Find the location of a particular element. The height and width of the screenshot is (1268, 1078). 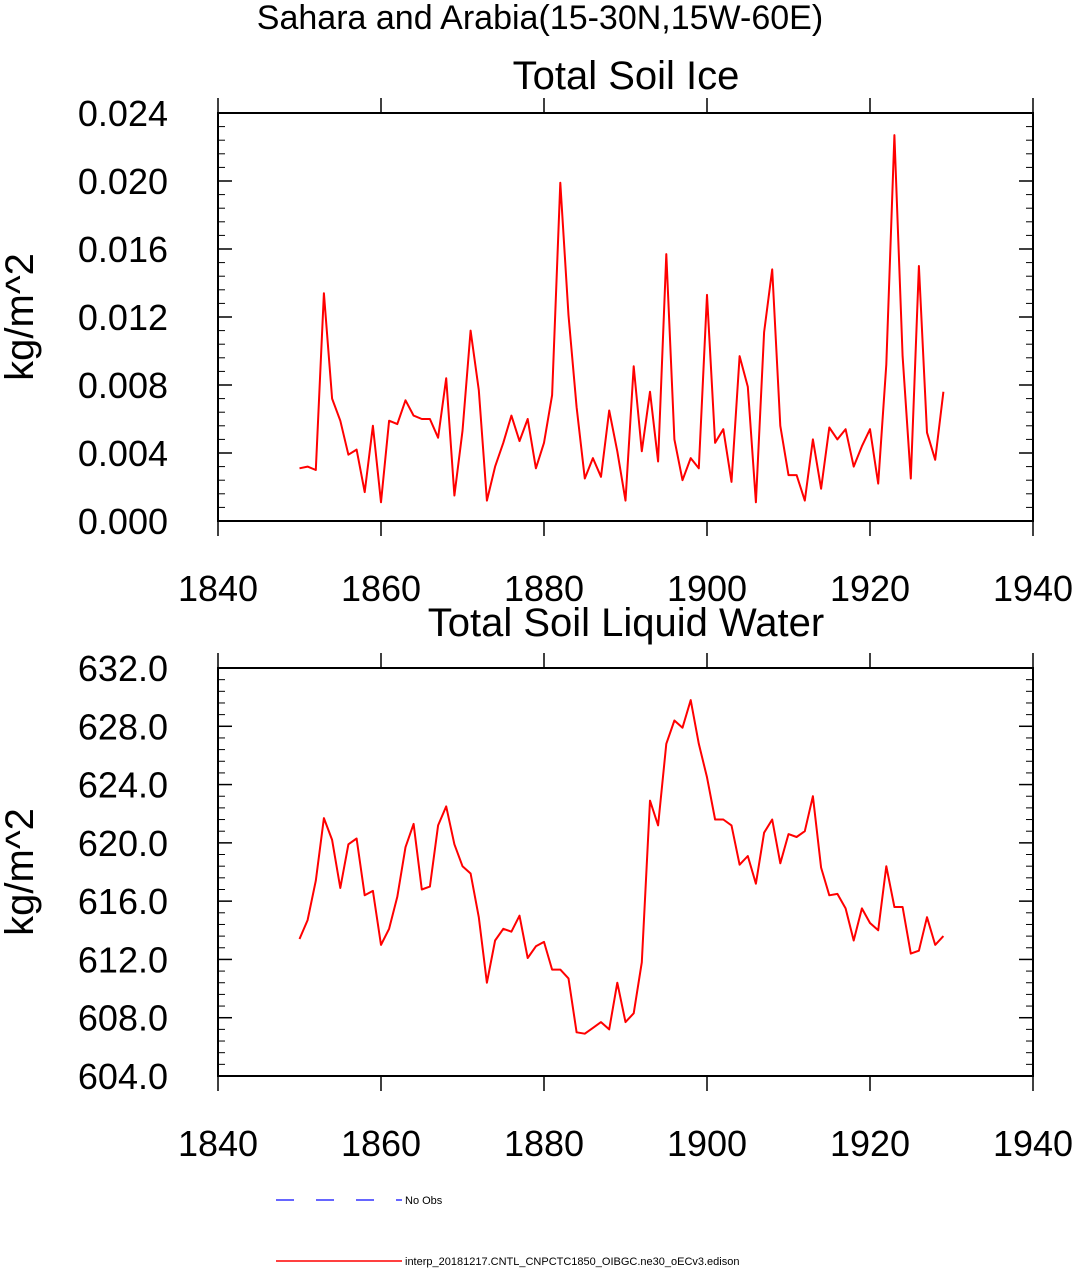

soil-ice-y-tick-label: 0.016 is located at coordinates (123, 249).